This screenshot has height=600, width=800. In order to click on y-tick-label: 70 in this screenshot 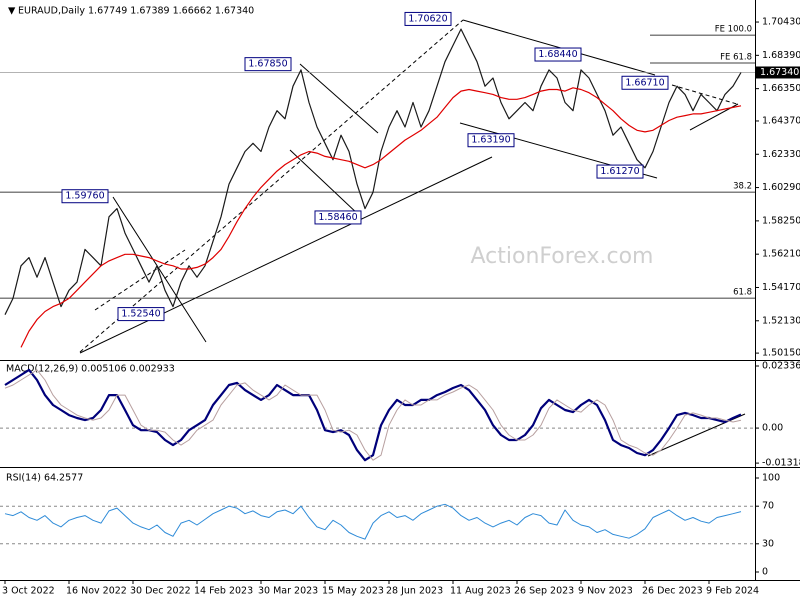, I will do `click(768, 506)`.